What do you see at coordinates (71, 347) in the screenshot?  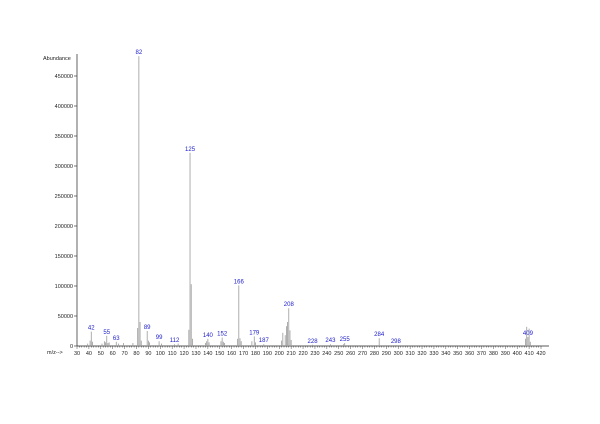 I see `y-tick-label: 0` at bounding box center [71, 347].